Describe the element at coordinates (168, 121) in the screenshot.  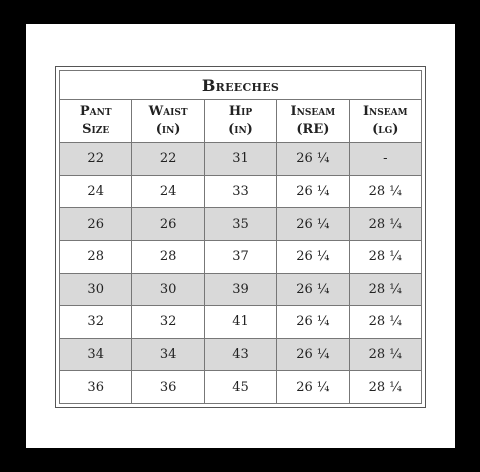
I see `header-waist: Waist (in)` at that location.